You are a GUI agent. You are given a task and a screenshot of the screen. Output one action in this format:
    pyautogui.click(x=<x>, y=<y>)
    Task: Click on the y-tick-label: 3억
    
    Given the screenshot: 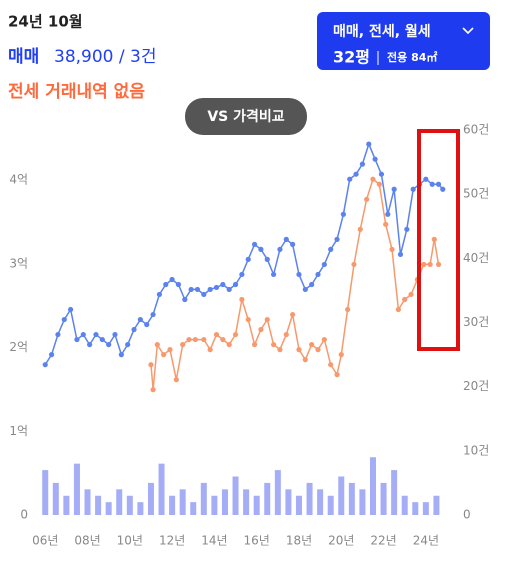 What is the action you would take?
    pyautogui.click(x=18, y=263)
    